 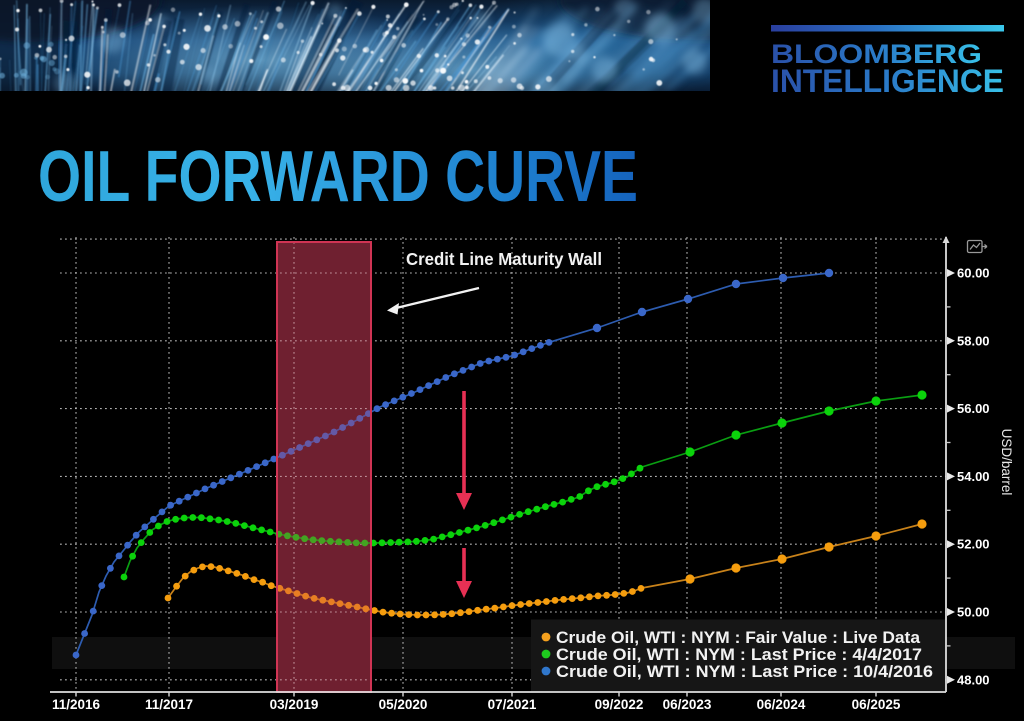 I want to click on svg-text: Credit Line Maturity Wall, so click(x=504, y=259).